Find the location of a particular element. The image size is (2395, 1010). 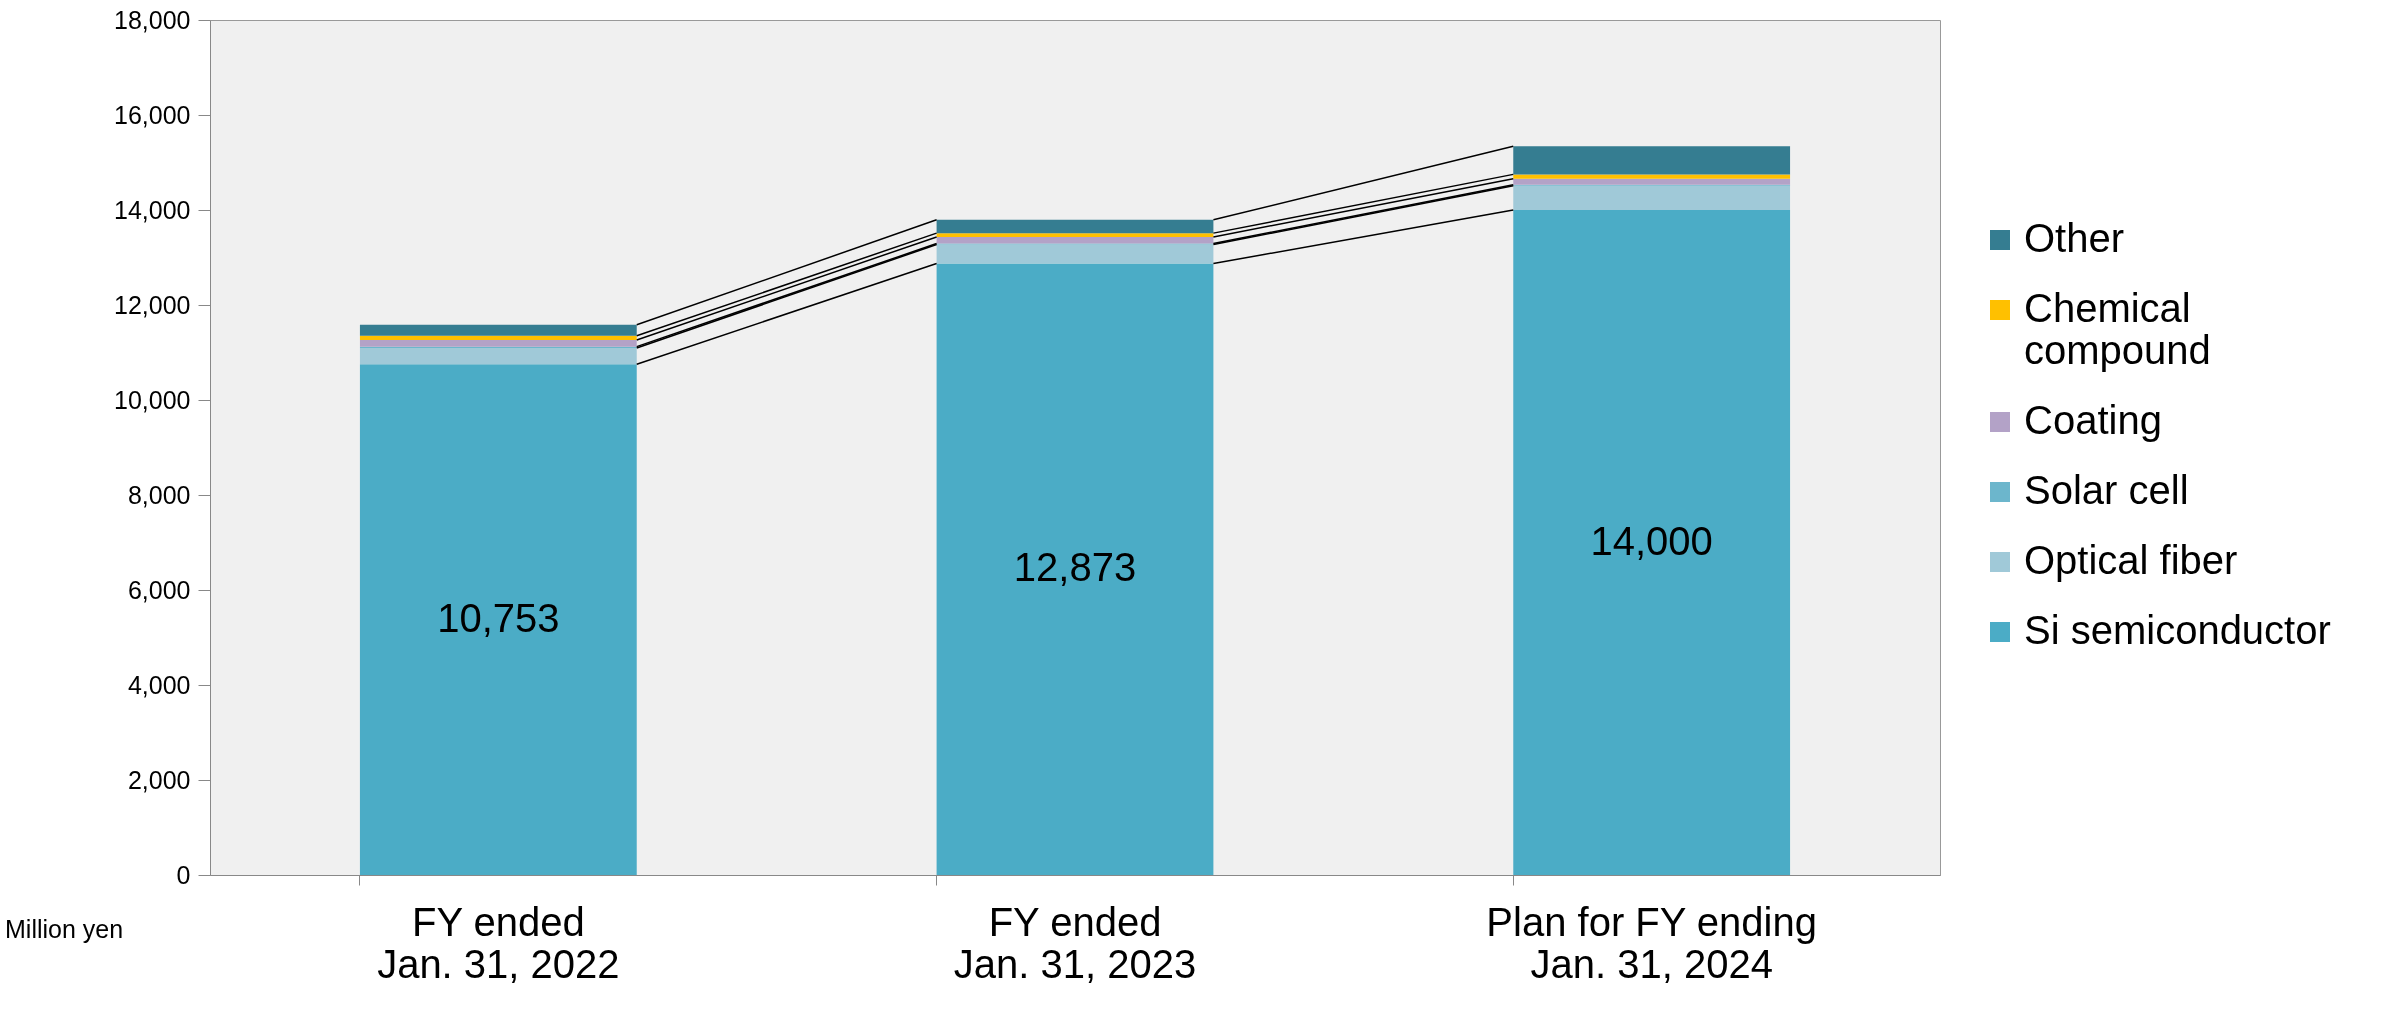

y-tick-label: 6,000 is located at coordinates (159, 589).